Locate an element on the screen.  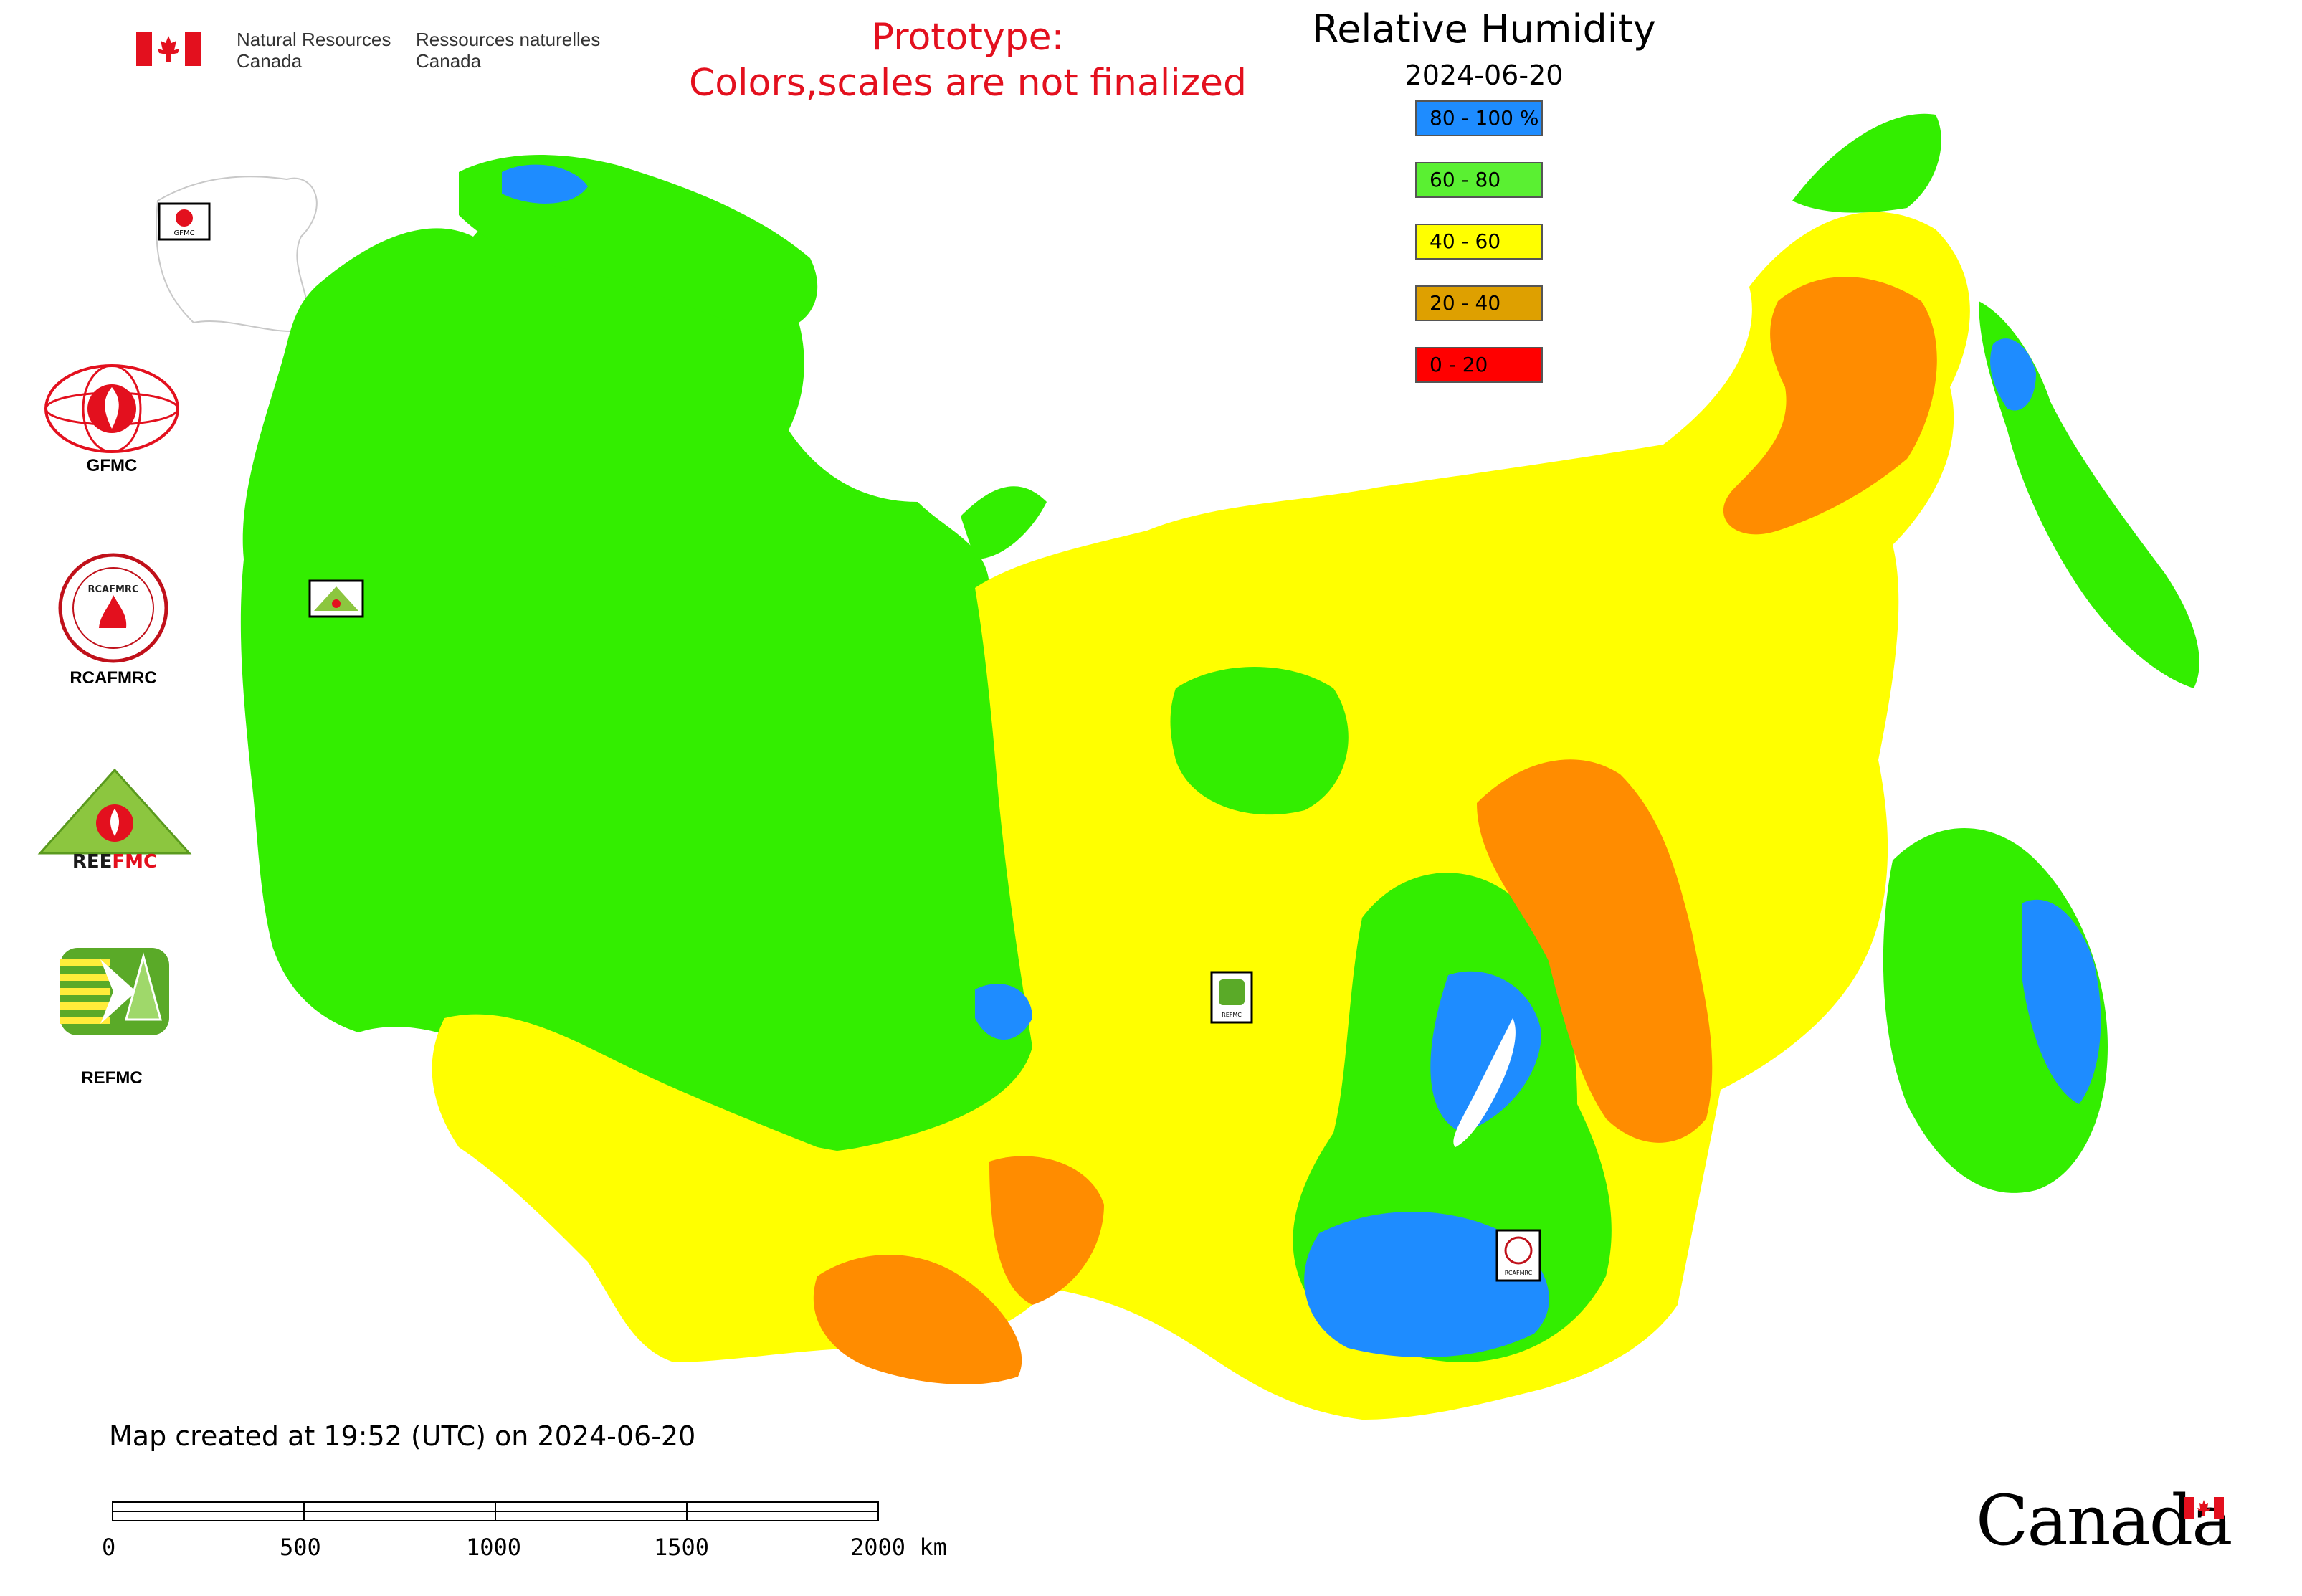
legend-item-80-100: 80 - 100 % is located at coordinates (1479, 118).